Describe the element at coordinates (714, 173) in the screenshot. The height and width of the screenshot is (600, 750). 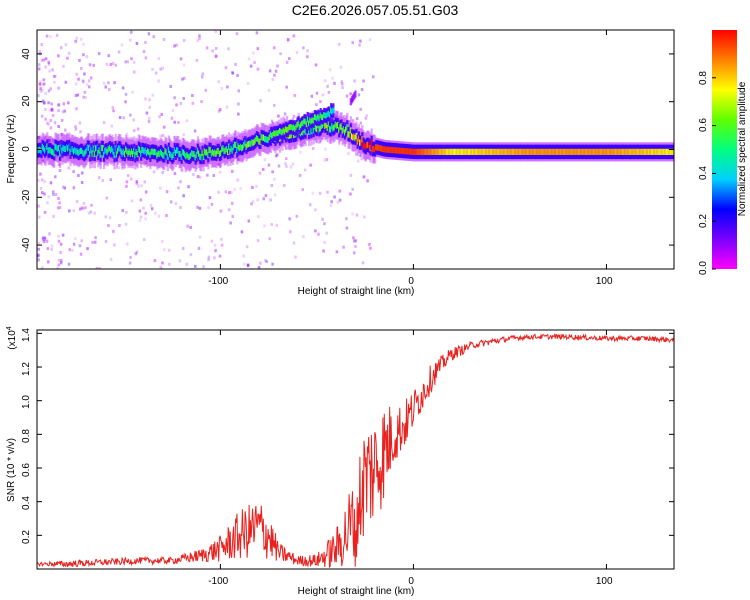
I see `colorbar-ticks` at that location.